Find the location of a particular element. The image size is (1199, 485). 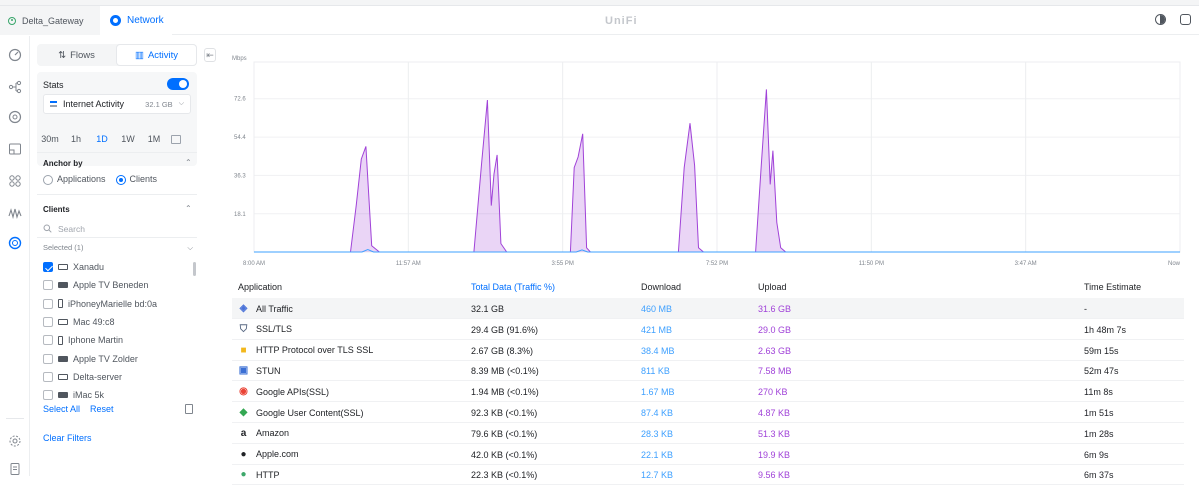

tab-flows: ⇅ Flows is located at coordinates (76, 55).